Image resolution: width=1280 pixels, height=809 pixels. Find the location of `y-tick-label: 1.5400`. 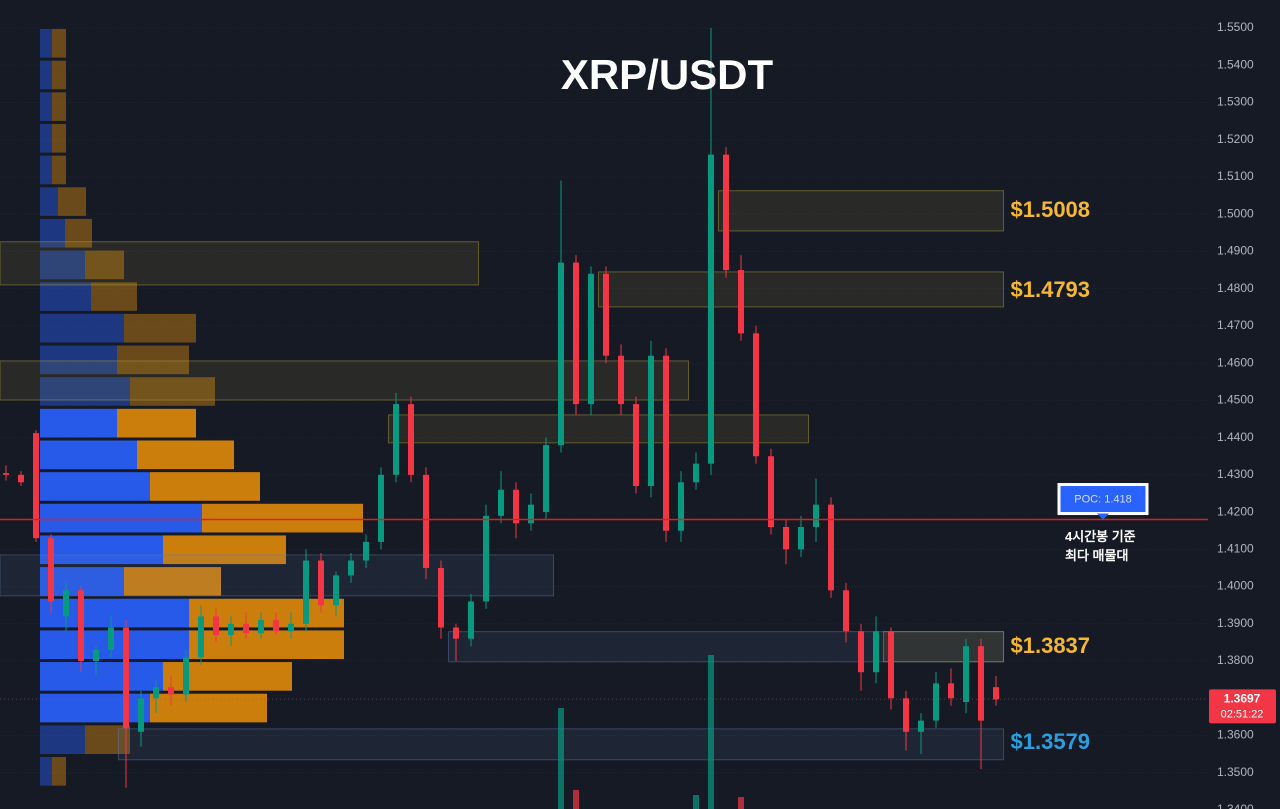

y-tick-label: 1.5400 is located at coordinates (1235, 64).